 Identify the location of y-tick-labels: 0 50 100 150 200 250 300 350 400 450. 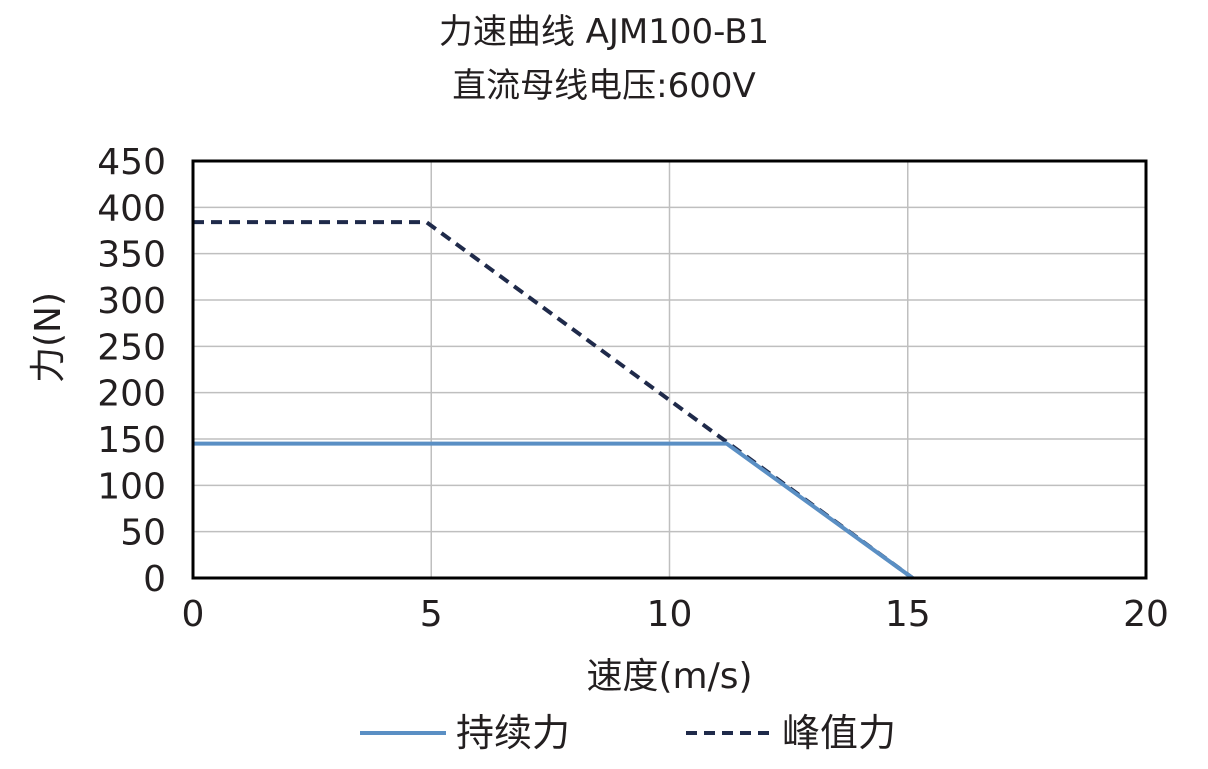
(131, 371).